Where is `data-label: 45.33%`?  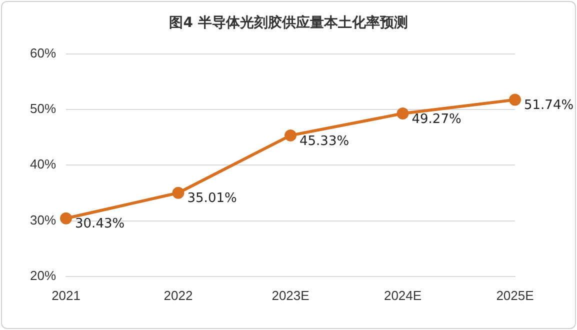 data-label: 45.33% is located at coordinates (325, 141).